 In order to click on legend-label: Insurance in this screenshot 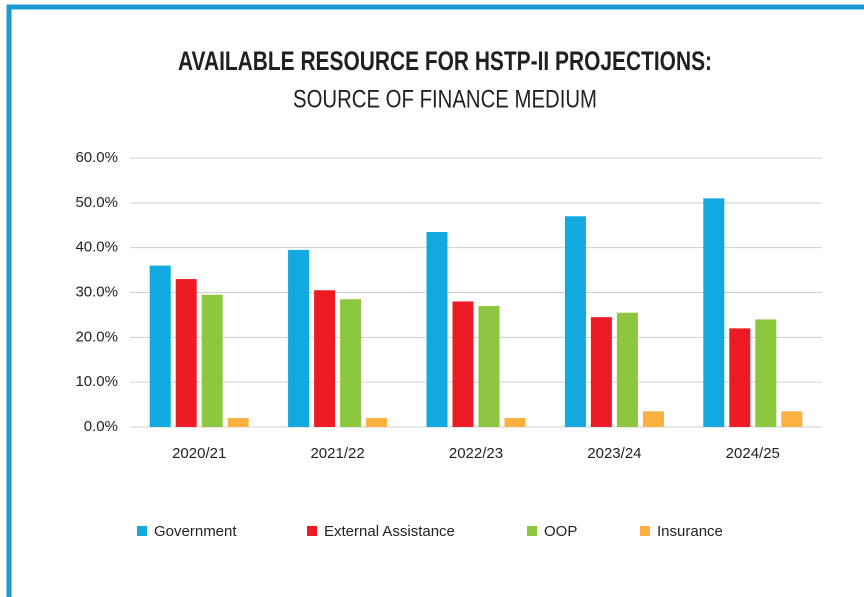, I will do `click(690, 531)`.